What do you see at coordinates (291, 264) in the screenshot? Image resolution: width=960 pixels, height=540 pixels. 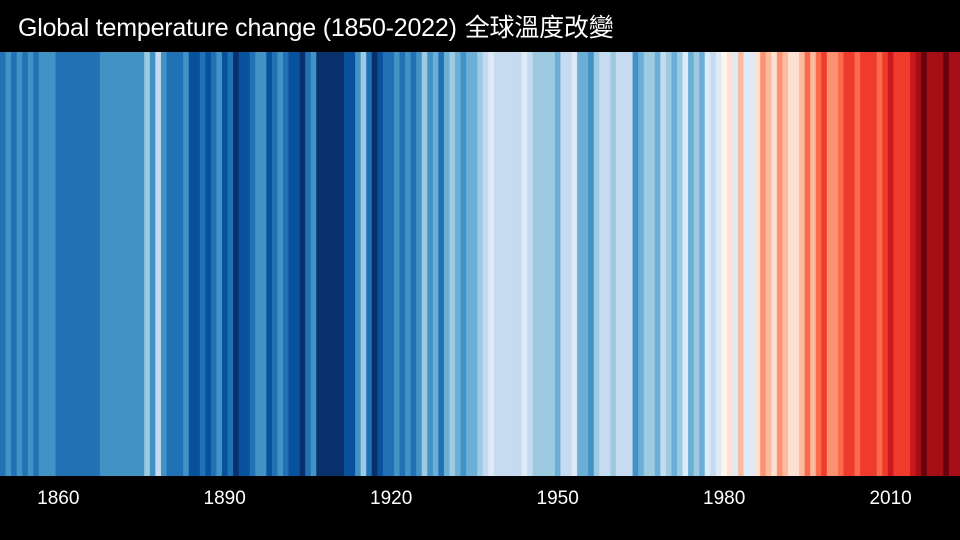 I see `stripe-1902` at bounding box center [291, 264].